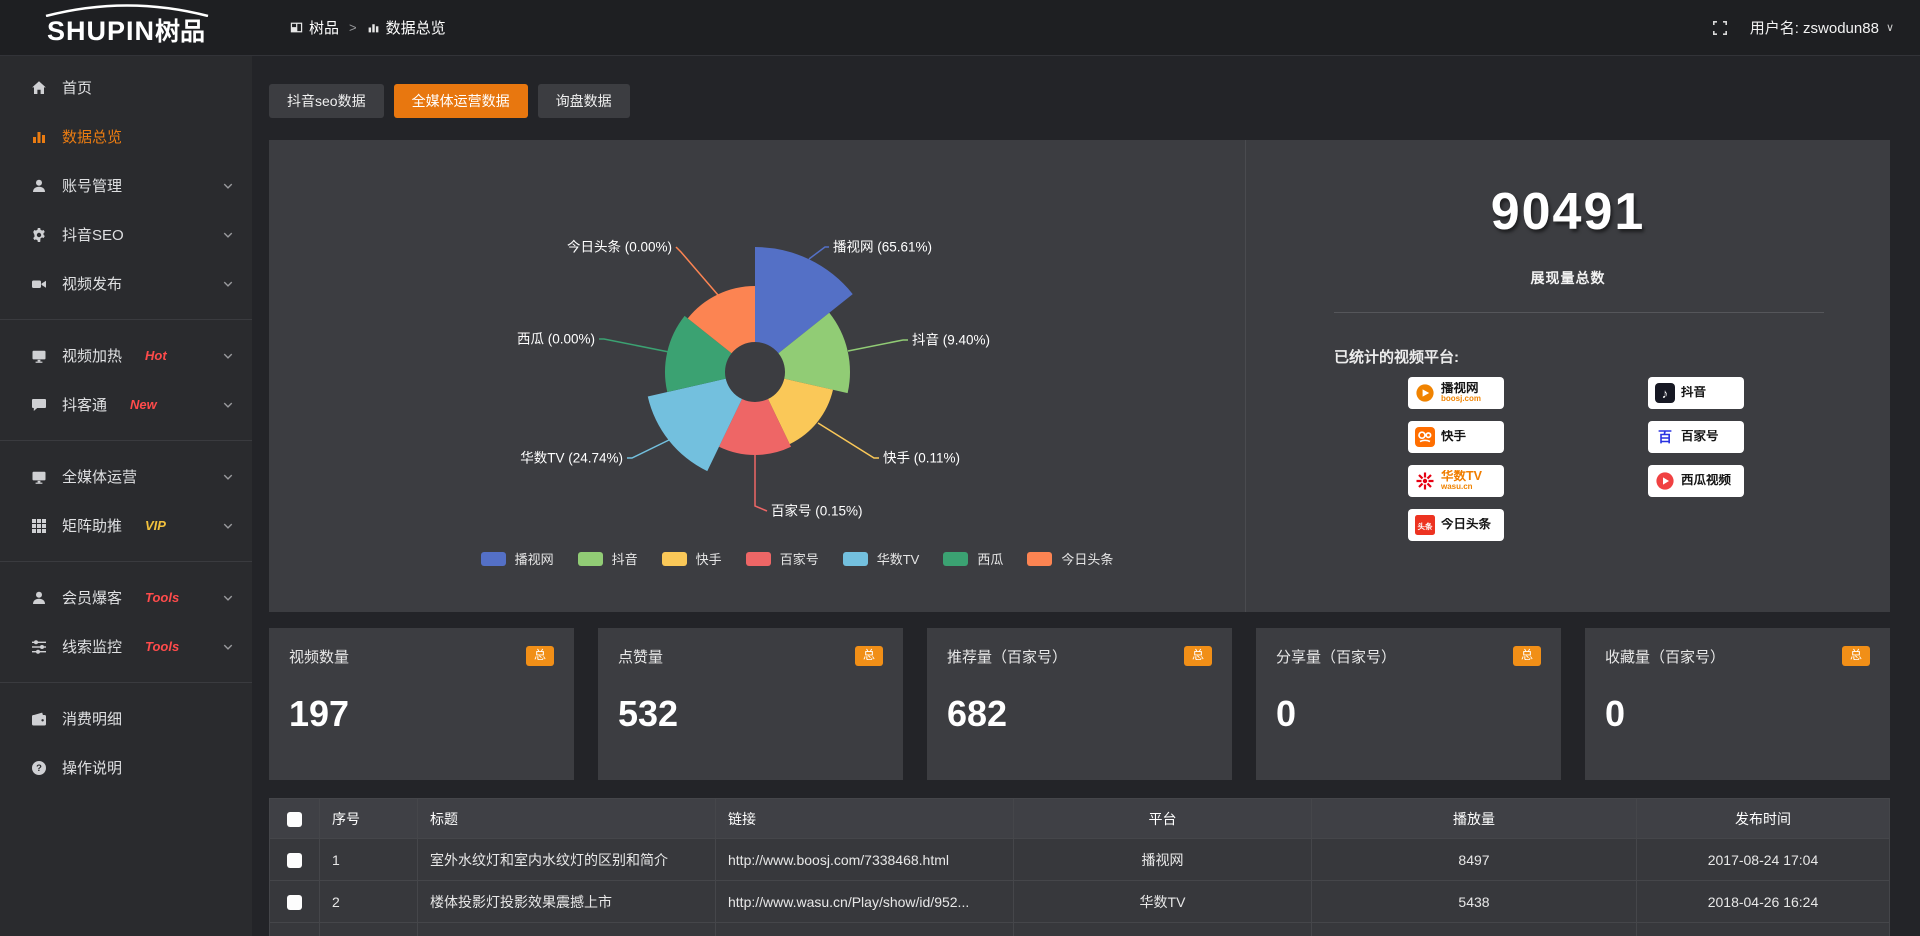 This screenshot has width=1920, height=936. Describe the element at coordinates (126, 136) in the screenshot. I see `sidebar-item-2: 数据总览` at that location.